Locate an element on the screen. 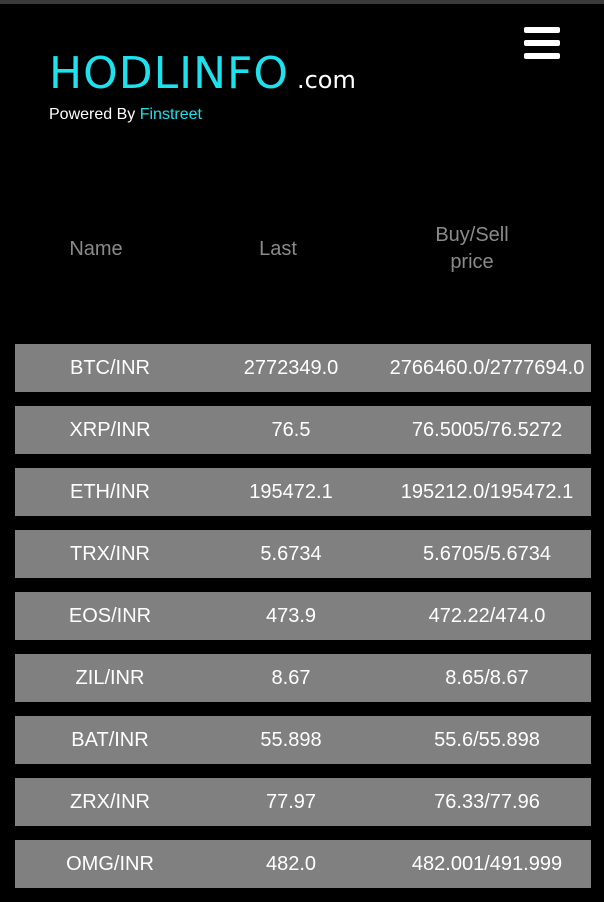 The image size is (604, 902). table-row: TRX/INR 5.6734 5.6705/5.6734 is located at coordinates (303, 554).